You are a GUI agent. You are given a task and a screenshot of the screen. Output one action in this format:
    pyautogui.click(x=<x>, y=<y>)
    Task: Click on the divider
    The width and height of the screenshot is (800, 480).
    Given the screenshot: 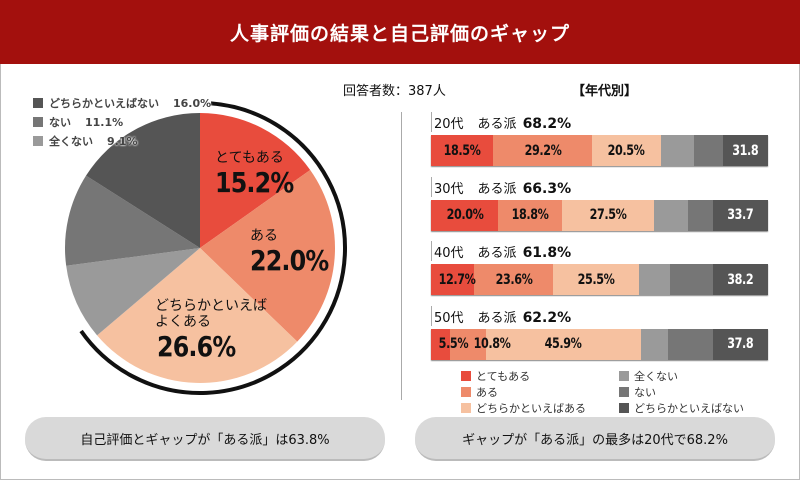 What is the action you would take?
    pyautogui.click(x=401, y=256)
    